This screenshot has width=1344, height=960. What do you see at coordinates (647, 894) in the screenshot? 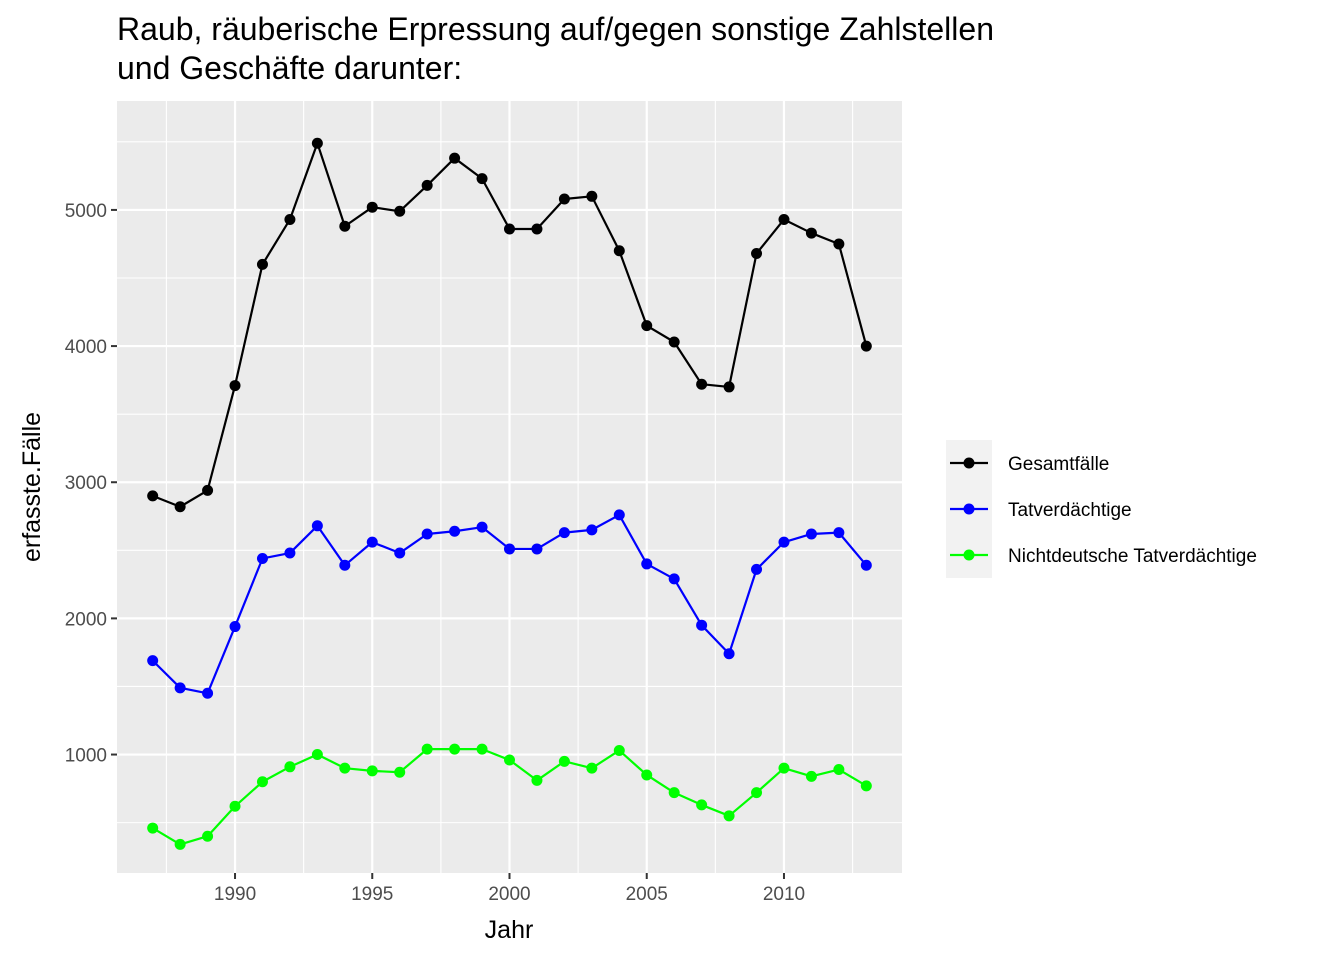
I see `x-tick-label: 2005` at bounding box center [647, 894].